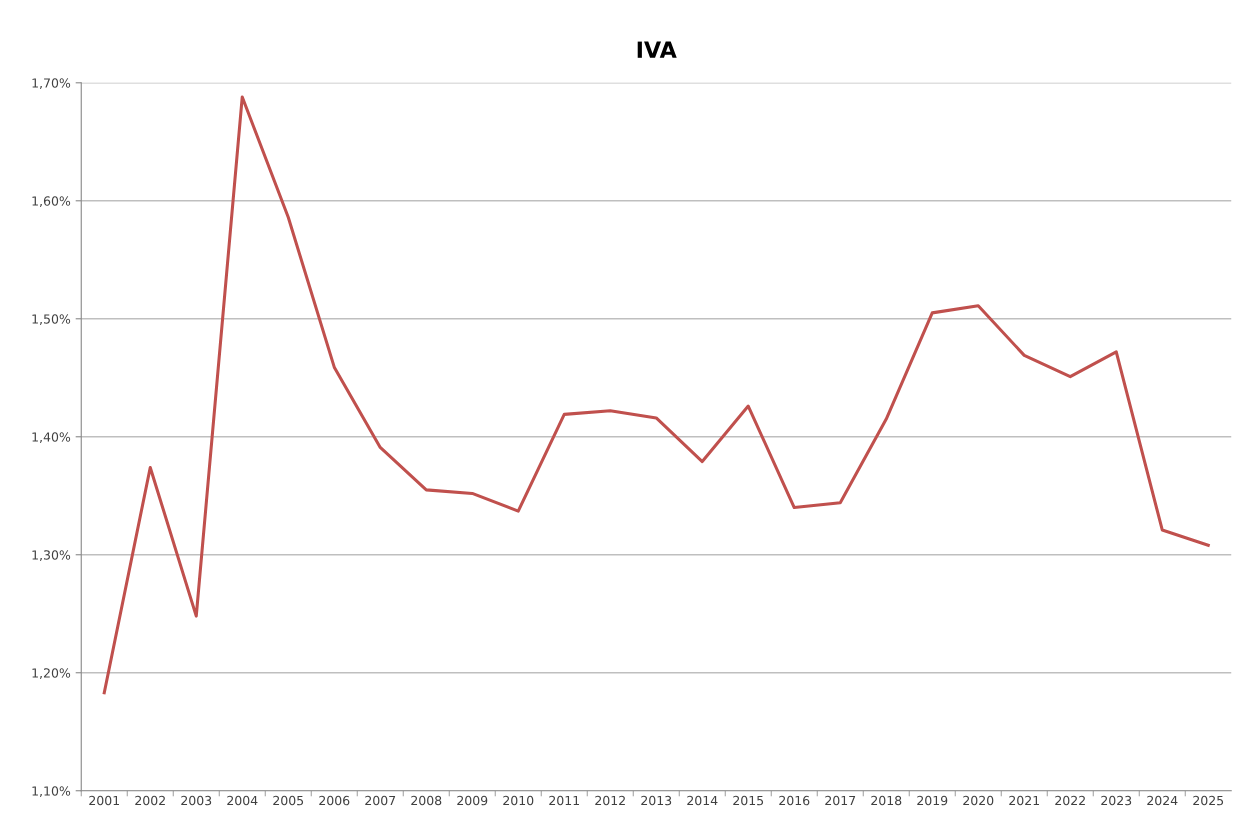 This screenshot has height=828, width=1250. Describe the element at coordinates (564, 800) in the screenshot. I see `x-tick-label: 2011` at that location.